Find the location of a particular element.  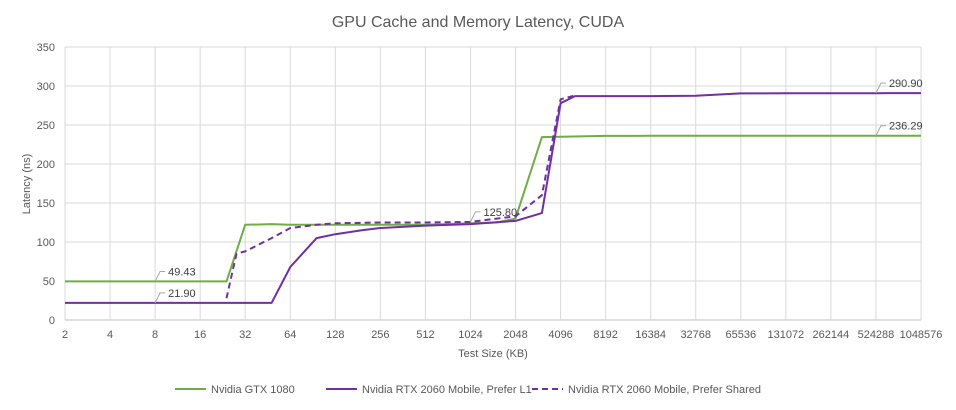

x-tick-label: 8 is located at coordinates (155, 335).